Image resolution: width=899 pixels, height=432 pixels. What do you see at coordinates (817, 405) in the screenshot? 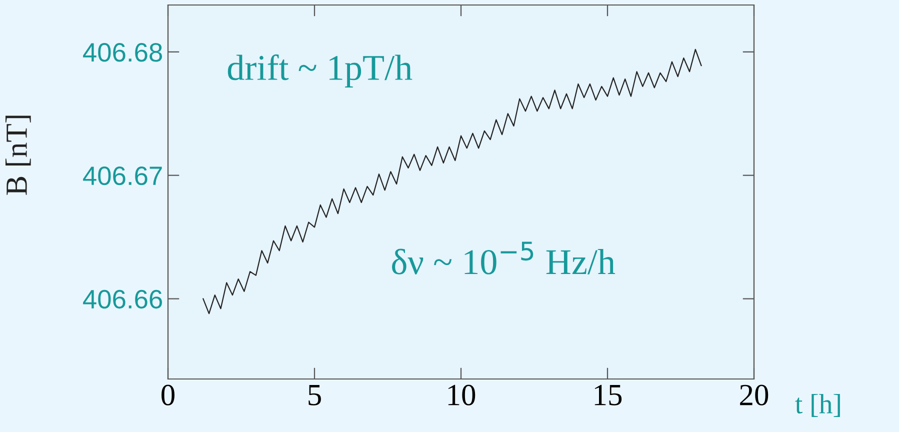
I see `x-axis-title: t [h]` at bounding box center [817, 405].